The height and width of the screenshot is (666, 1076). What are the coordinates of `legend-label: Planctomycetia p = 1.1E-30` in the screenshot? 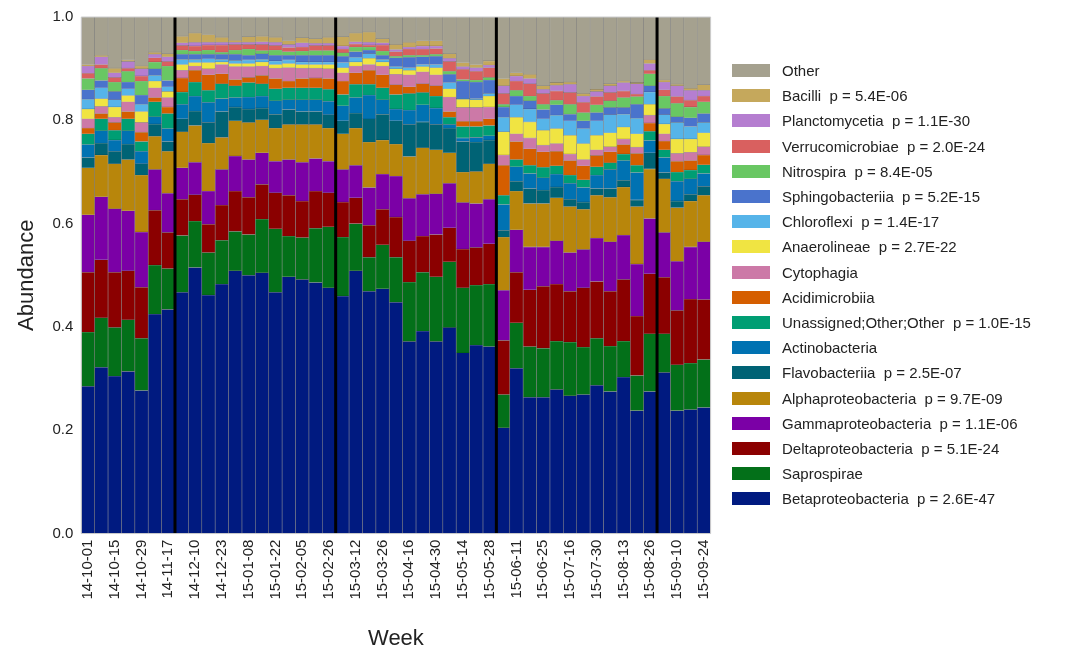 It's located at (876, 121).